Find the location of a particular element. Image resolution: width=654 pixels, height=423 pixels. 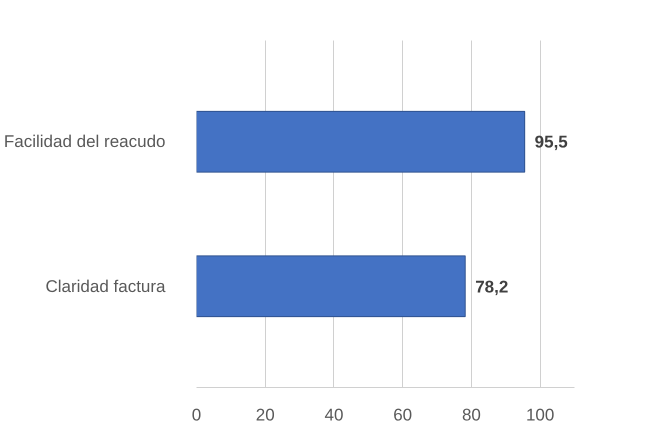

x-tick-label: 20 is located at coordinates (265, 414).